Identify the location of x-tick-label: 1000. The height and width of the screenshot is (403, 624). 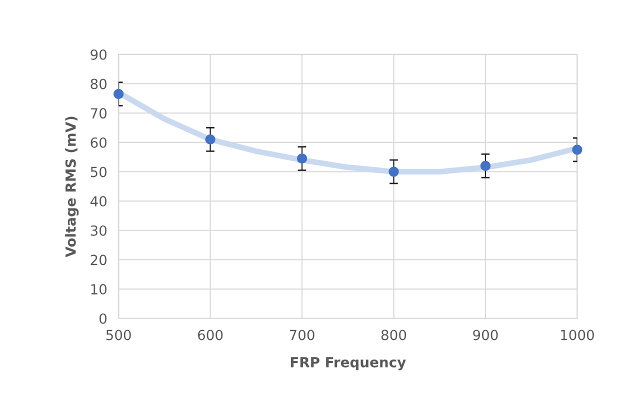
(577, 335).